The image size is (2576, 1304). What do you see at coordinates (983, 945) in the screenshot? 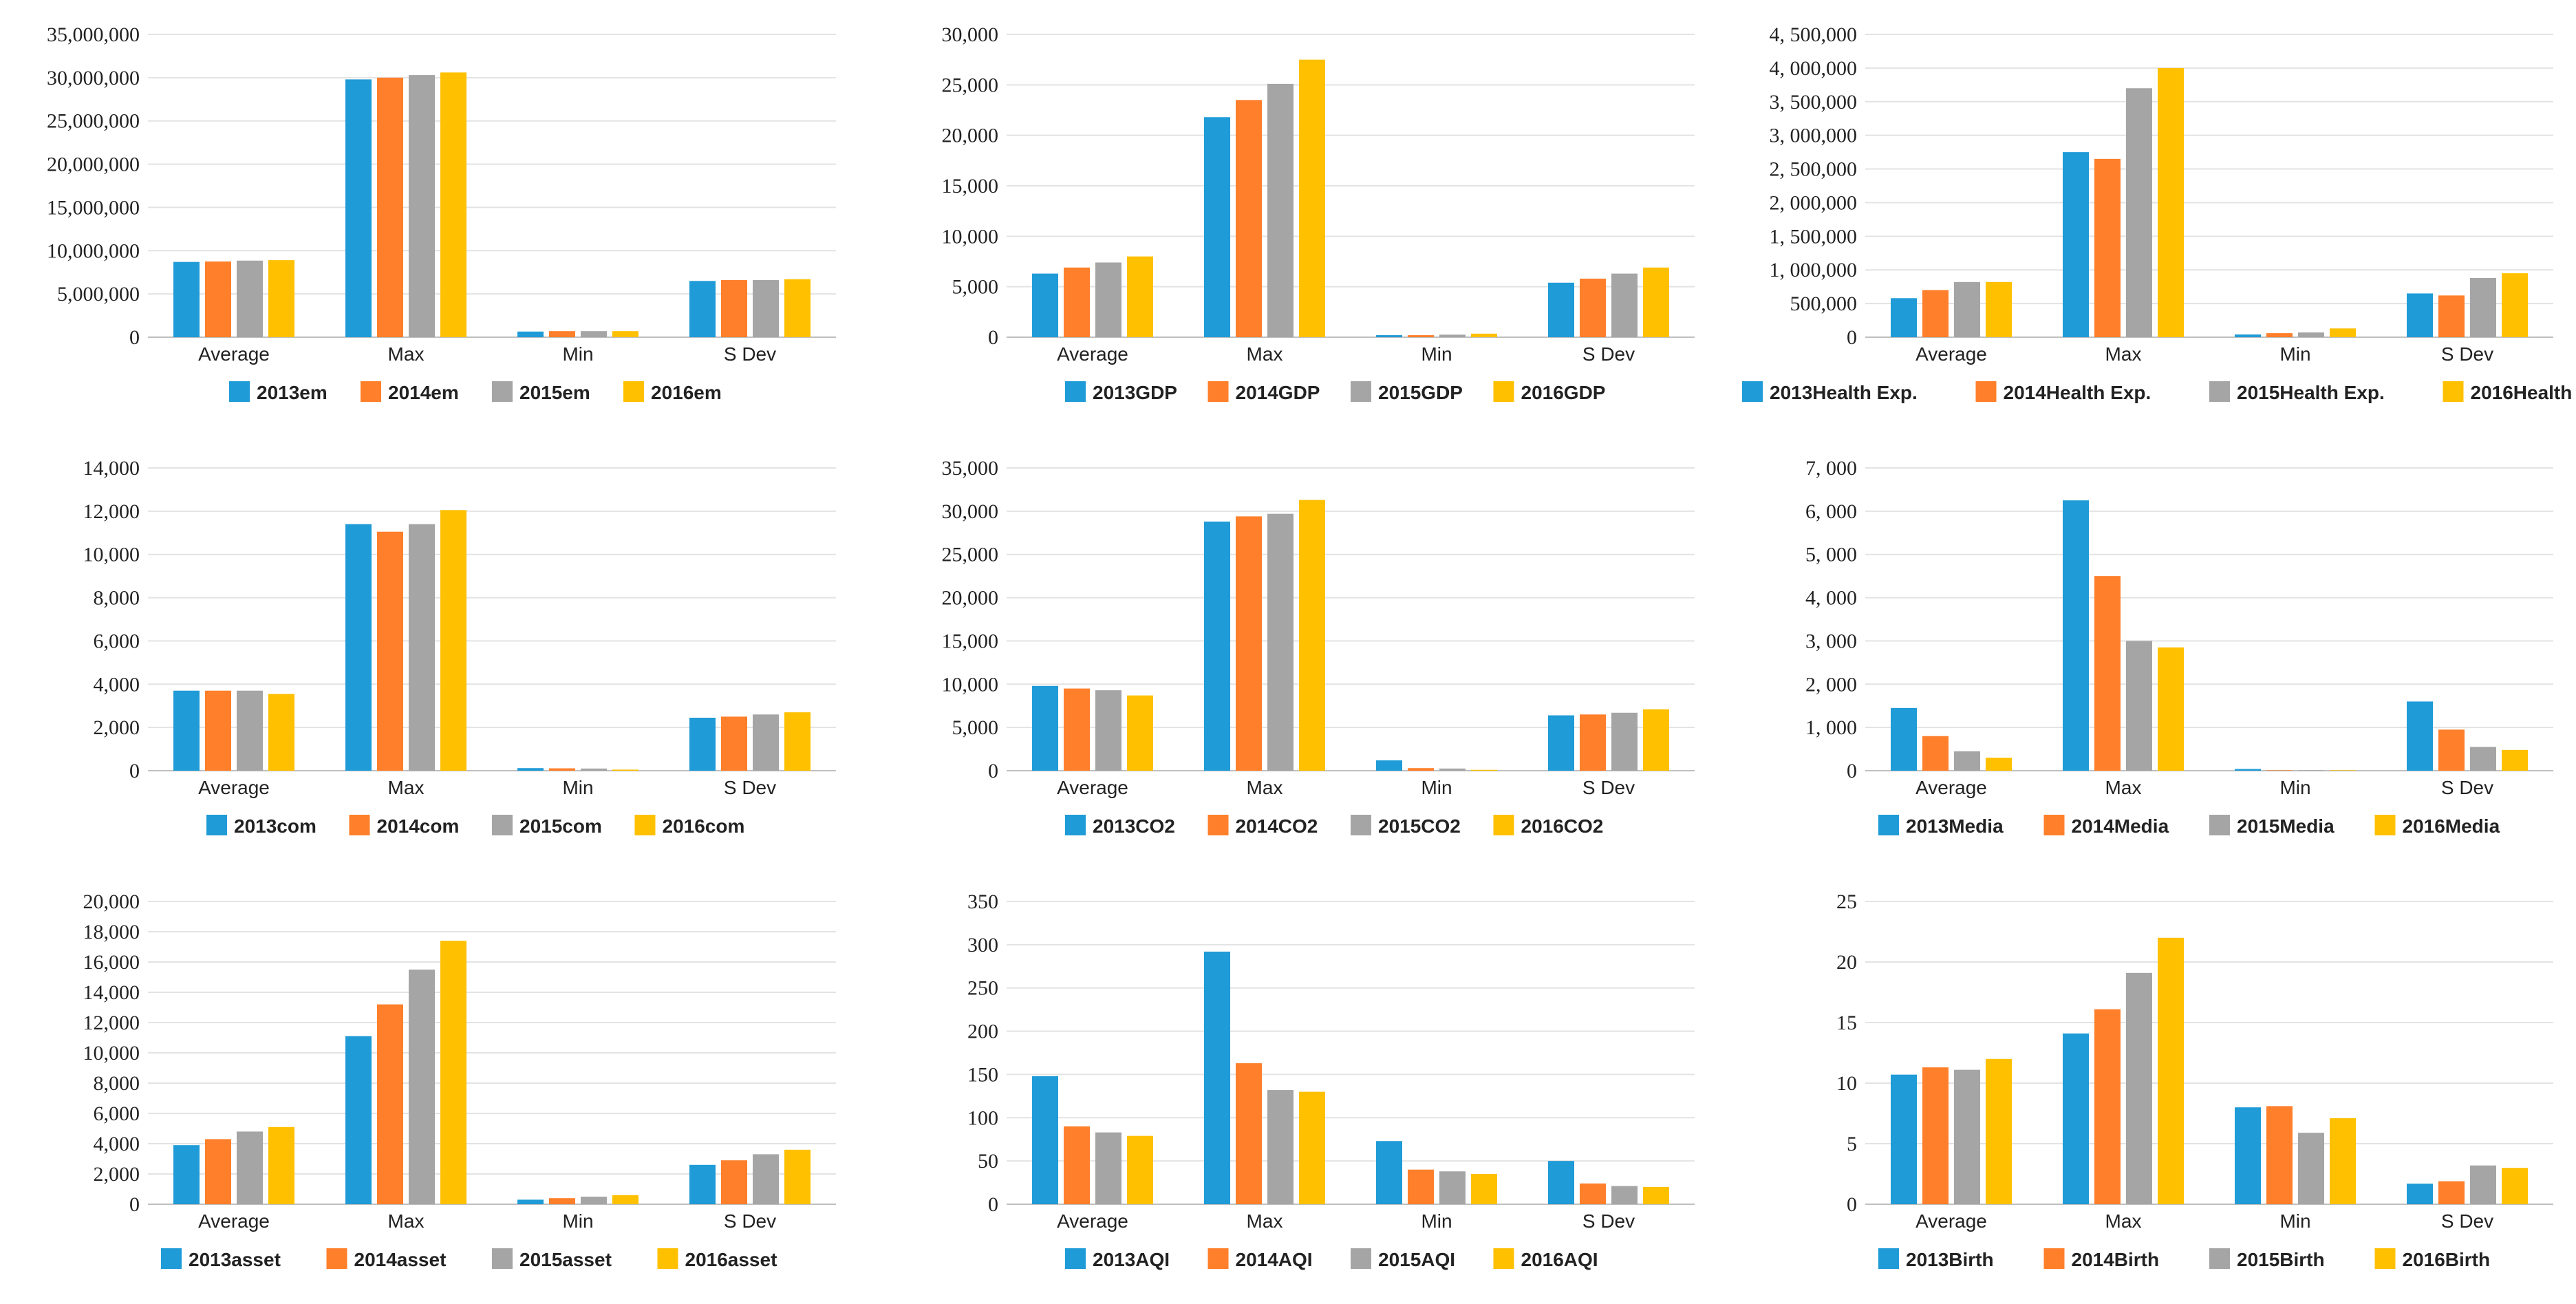
I see `y-tick-label: 300` at bounding box center [983, 945].